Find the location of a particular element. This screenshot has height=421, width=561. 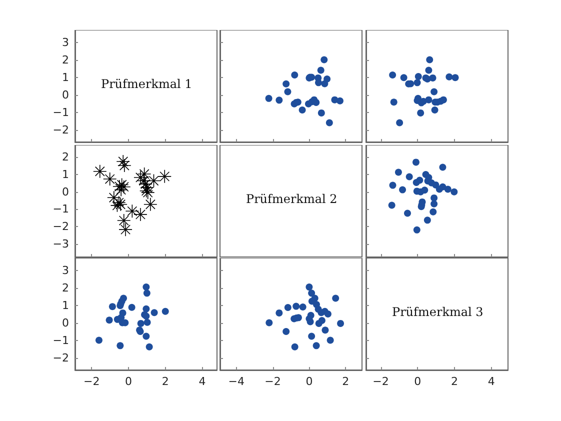

x-tick-label: −4 is located at coordinates (236, 381).